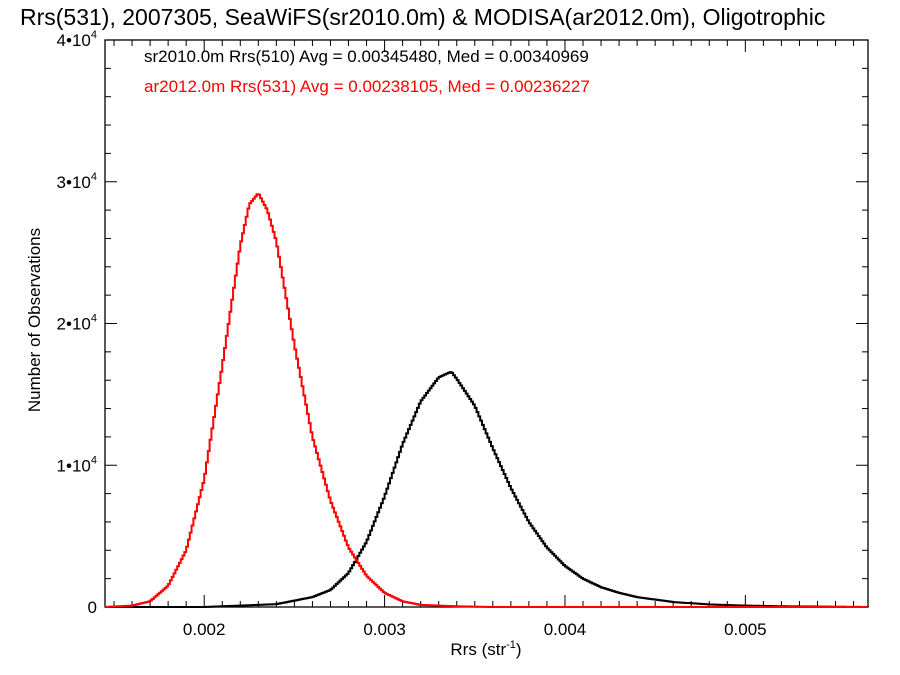 This screenshot has width=900, height=675. What do you see at coordinates (74, 465) in the screenshot?
I see `y-tick-label-base: 1•10` at bounding box center [74, 465].